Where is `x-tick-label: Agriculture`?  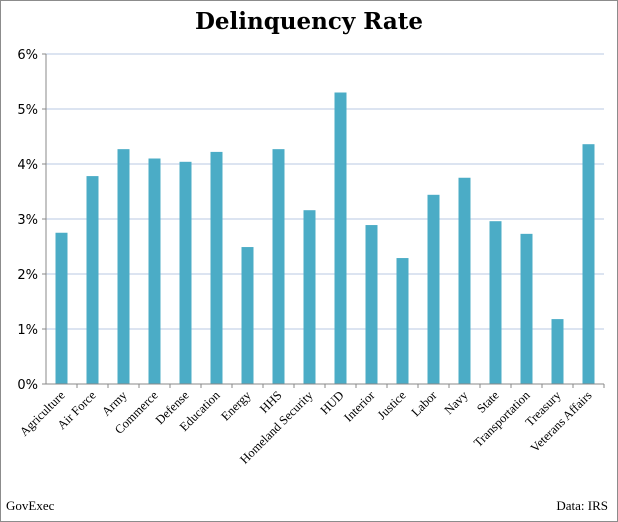 x-tick-label: Agriculture is located at coordinates (42, 413).